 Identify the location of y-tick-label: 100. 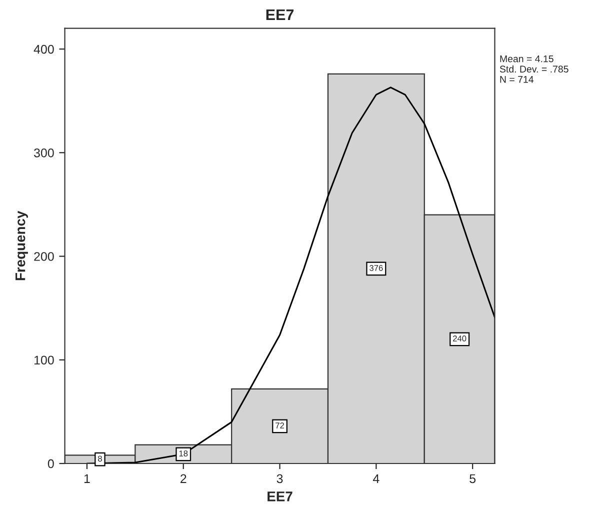
(44, 360).